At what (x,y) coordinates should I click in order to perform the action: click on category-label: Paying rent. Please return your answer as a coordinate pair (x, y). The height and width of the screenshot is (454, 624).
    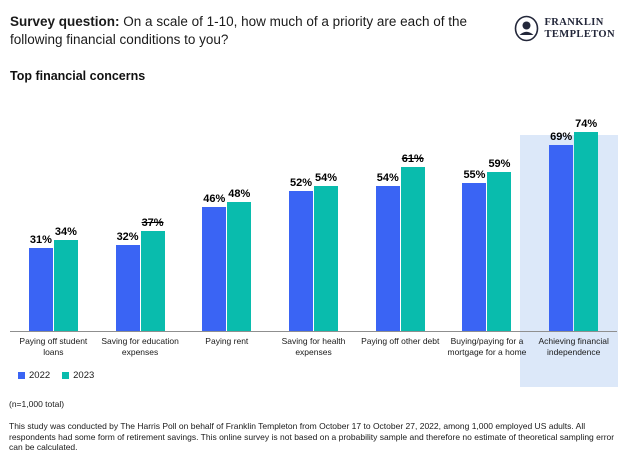
    Looking at the image, I should click on (227, 341).